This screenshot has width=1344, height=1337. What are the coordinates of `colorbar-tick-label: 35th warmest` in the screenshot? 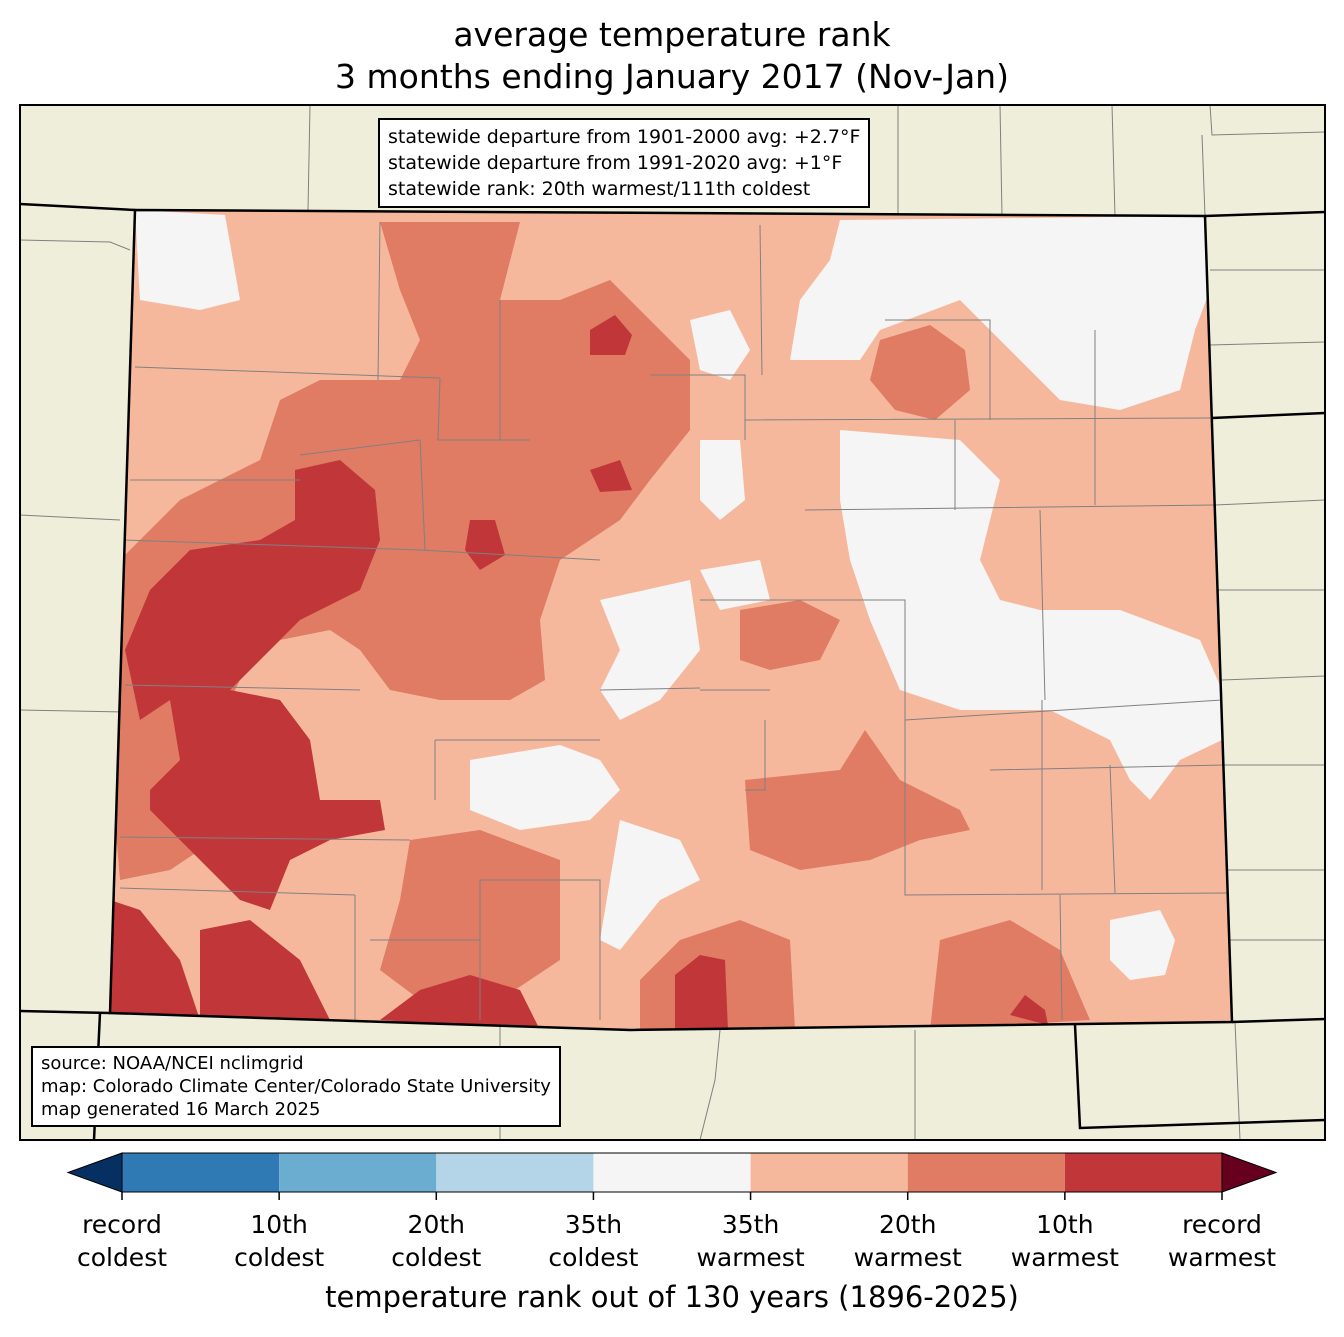 It's located at (751, 1241).